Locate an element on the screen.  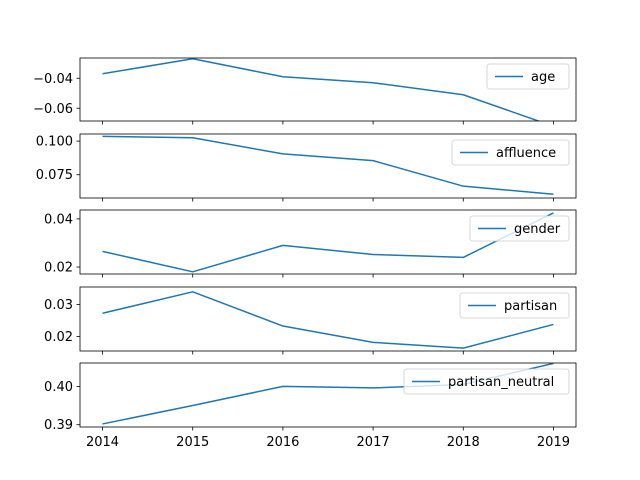
legend-partisan_neutral: partisan_neutral is located at coordinates (486, 381).